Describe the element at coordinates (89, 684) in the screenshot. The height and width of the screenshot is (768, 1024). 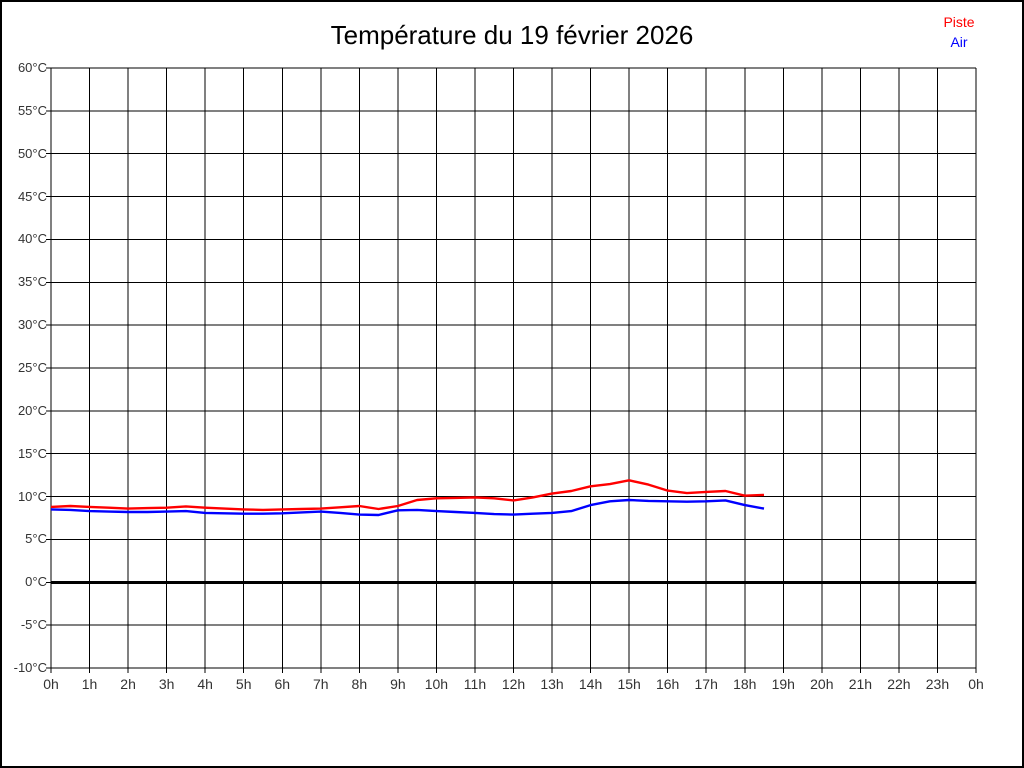
I see `x-tick-label: 1h` at that location.